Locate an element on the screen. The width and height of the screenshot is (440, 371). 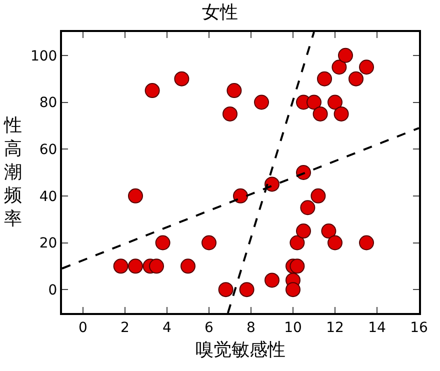
x-tick-label: 0 is located at coordinates (83, 328).